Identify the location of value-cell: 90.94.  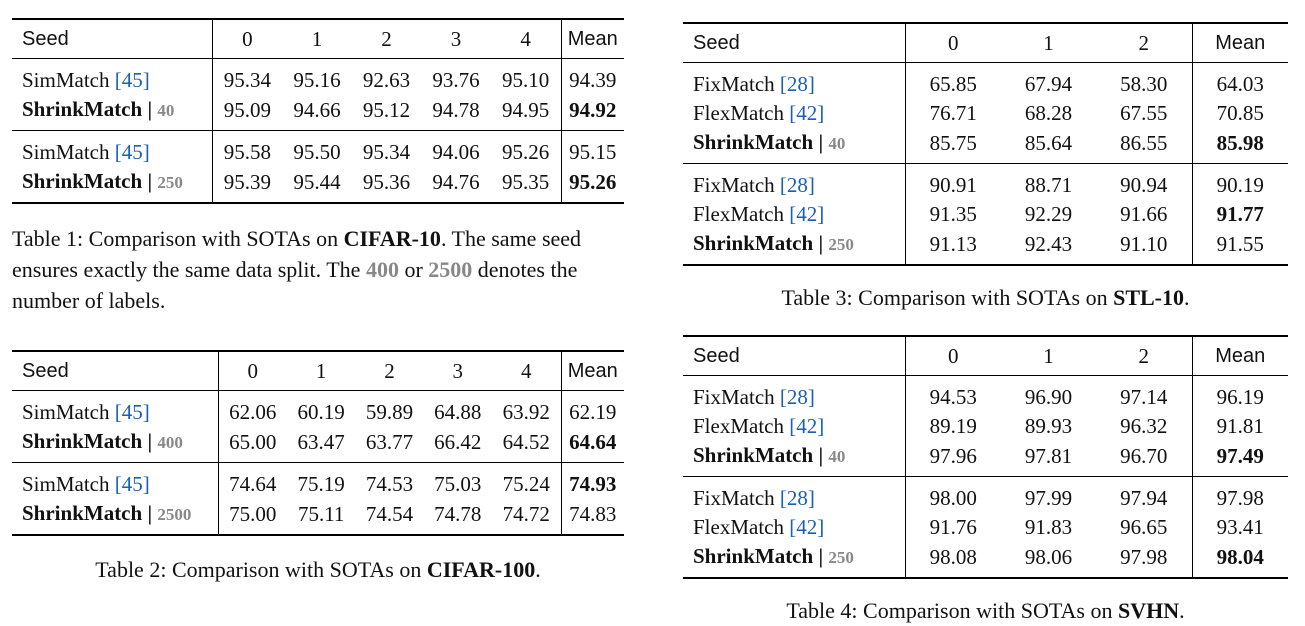
(1144, 185).